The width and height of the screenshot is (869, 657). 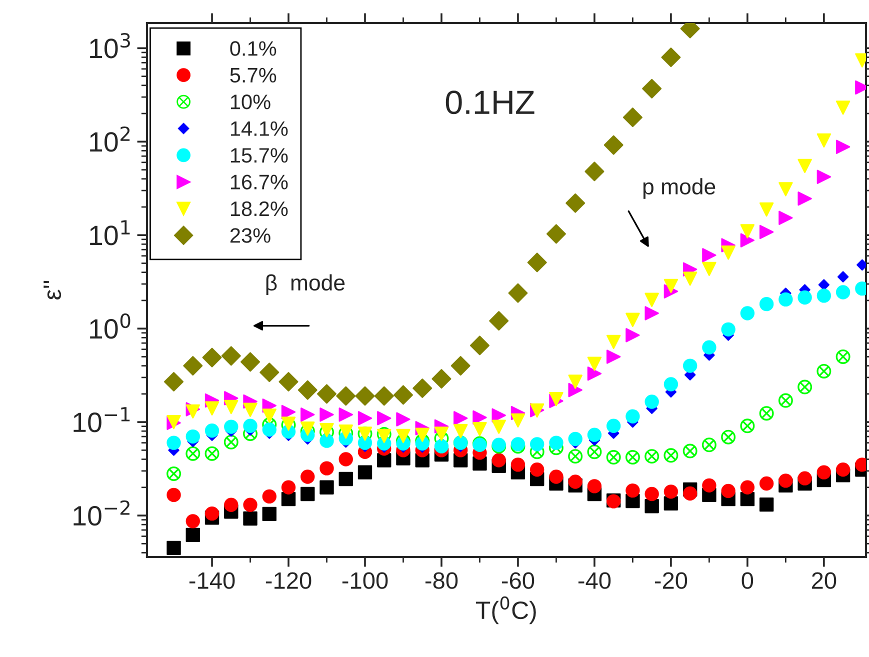 What do you see at coordinates (102, 419) in the screenshot?
I see `y-tick-label: 10$^{−1}$` at bounding box center [102, 419].